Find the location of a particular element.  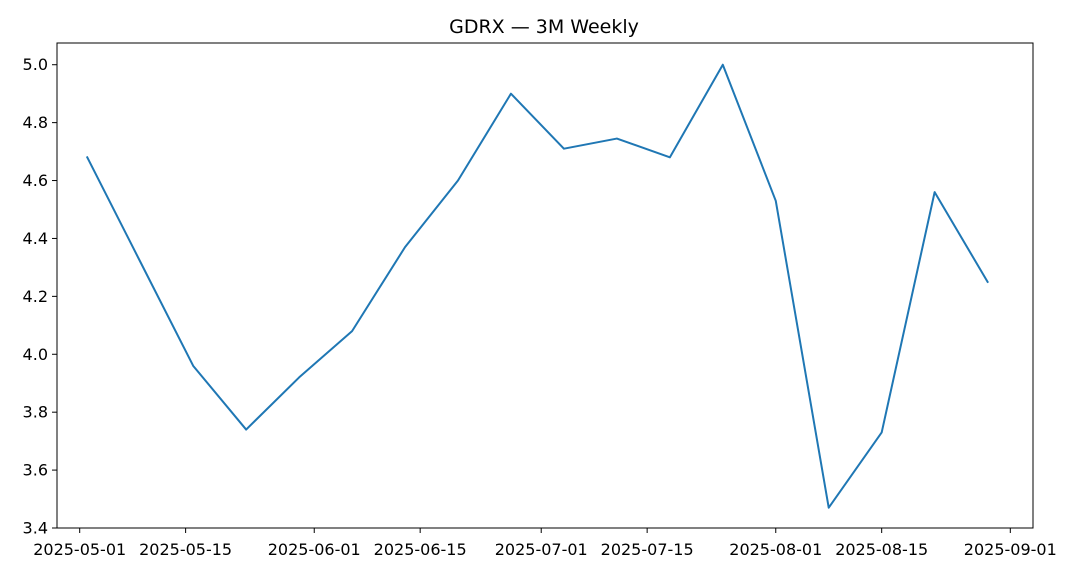

y-tick-label: 3.4 is located at coordinates (35, 528).